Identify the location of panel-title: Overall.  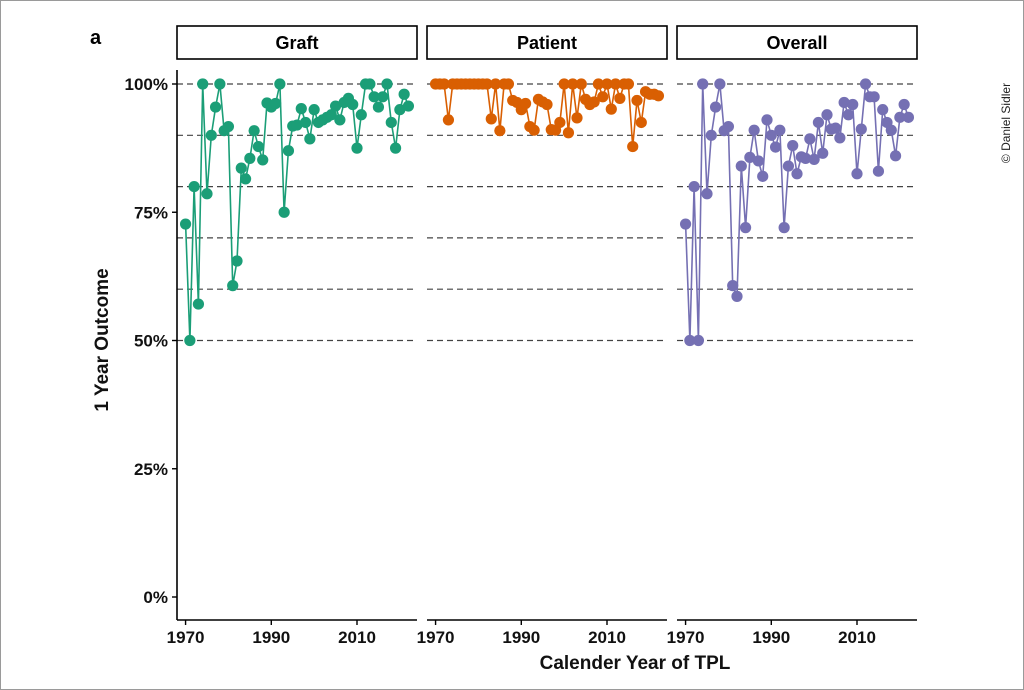
(796, 43).